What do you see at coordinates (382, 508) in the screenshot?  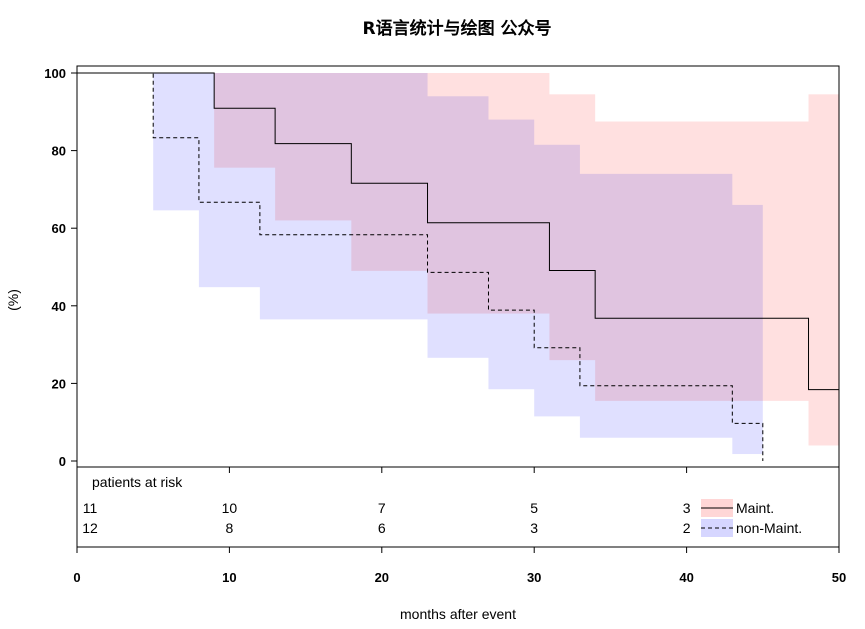 I see `risk-count: 7` at bounding box center [382, 508].